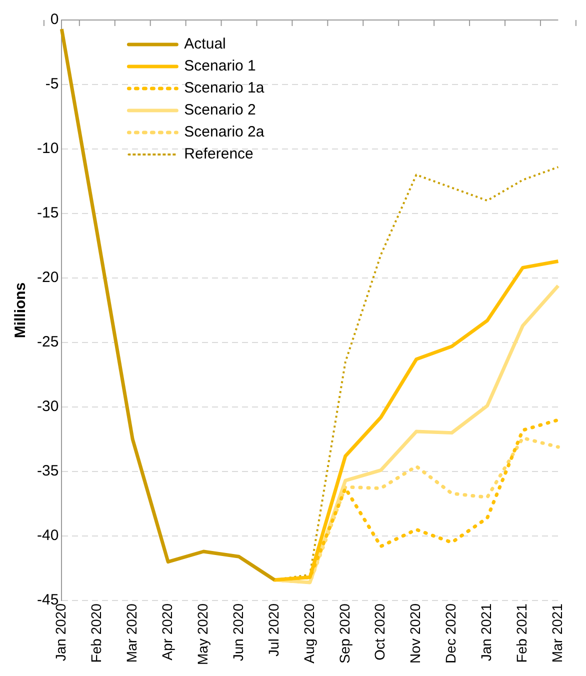 This screenshot has height=676, width=586. What do you see at coordinates (131, 633) in the screenshot?
I see `x-tick-label: Mar 2020` at bounding box center [131, 633].